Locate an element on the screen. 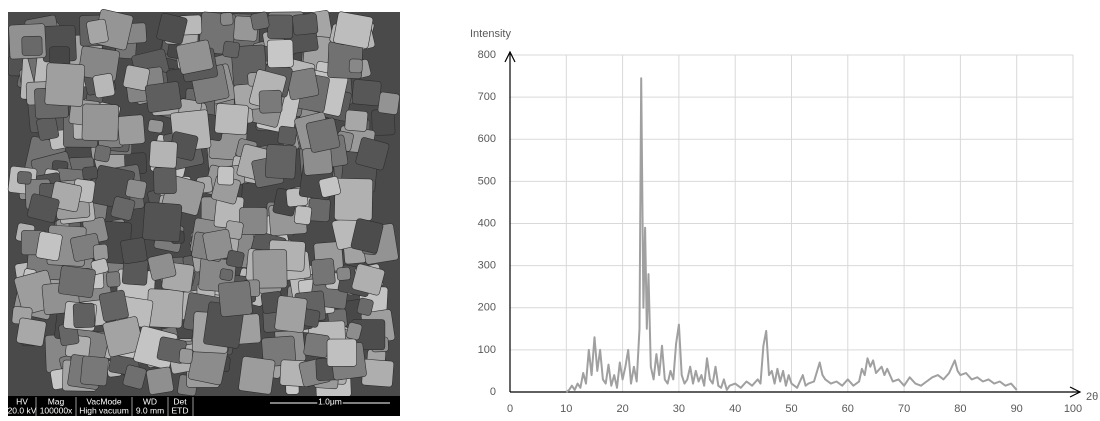 The width and height of the screenshot is (1100, 421). info-value: 20.0 kV is located at coordinates (22, 410).